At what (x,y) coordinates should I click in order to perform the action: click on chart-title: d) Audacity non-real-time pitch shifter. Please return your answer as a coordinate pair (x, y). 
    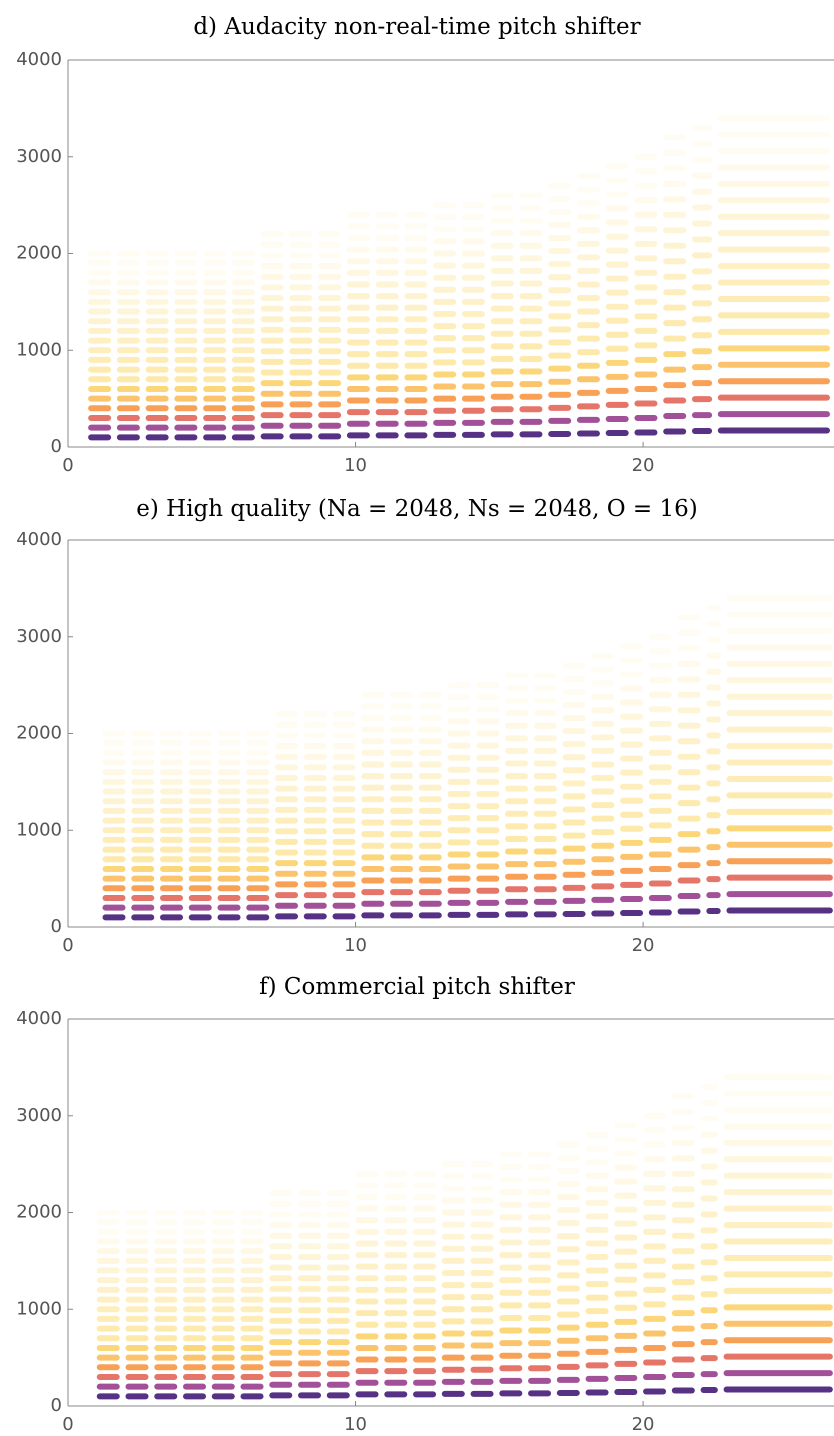
    Looking at the image, I should click on (416, 27).